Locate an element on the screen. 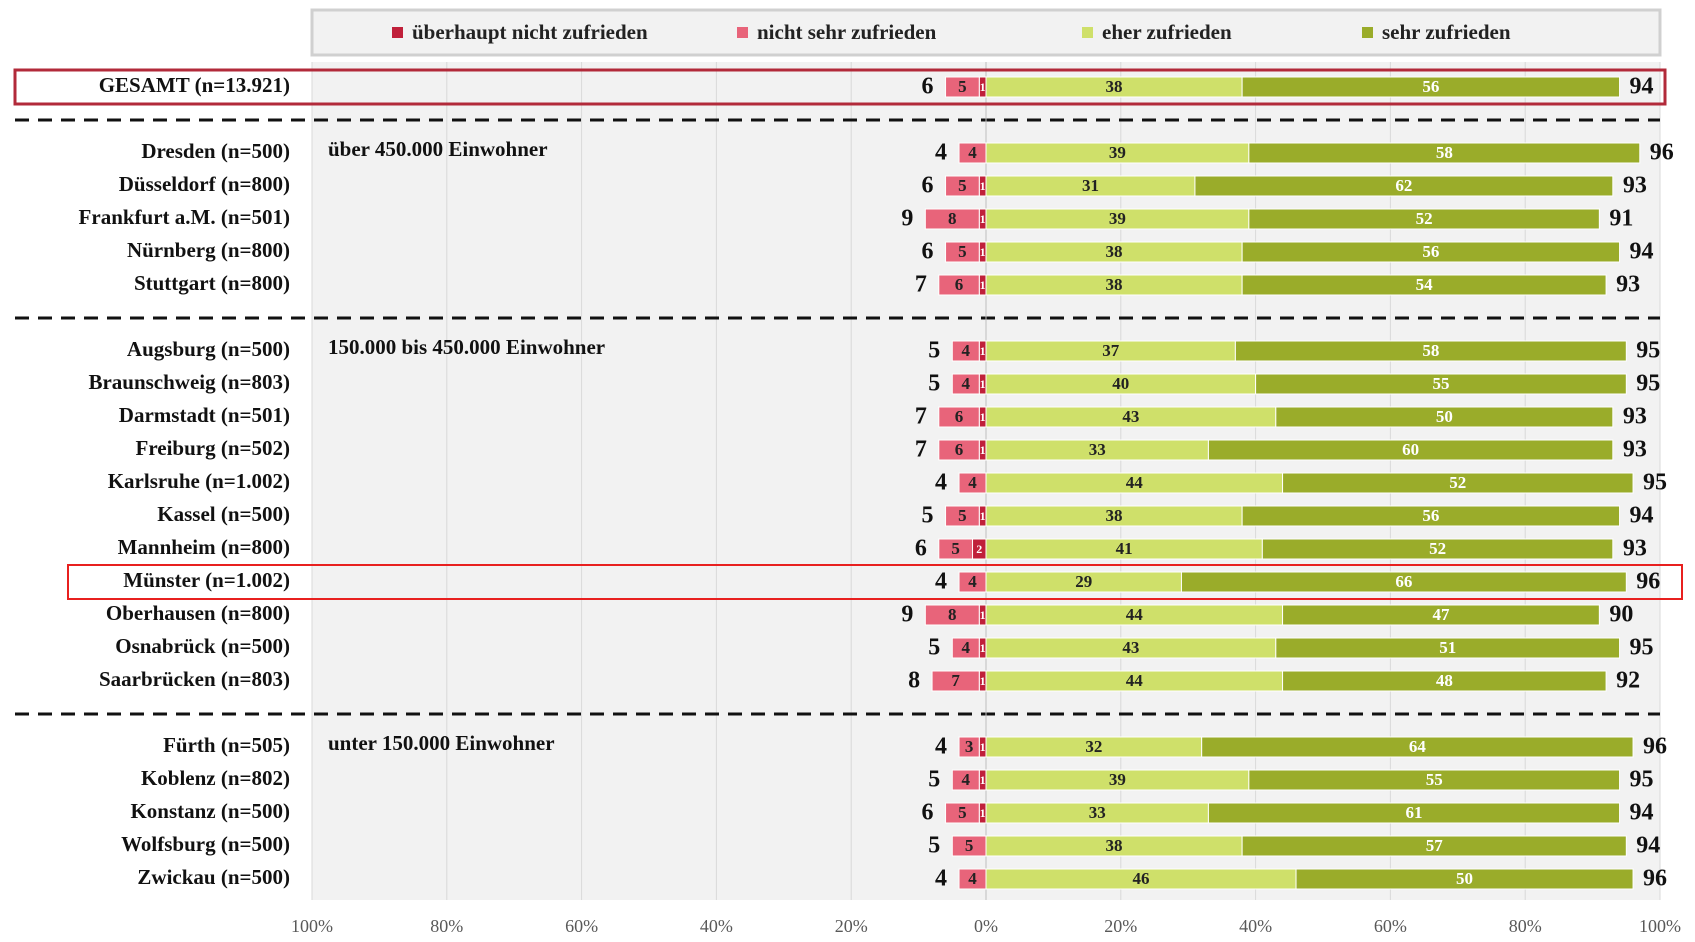 This screenshot has width=1695, height=942. x-tick-label: 60% is located at coordinates (581, 926).